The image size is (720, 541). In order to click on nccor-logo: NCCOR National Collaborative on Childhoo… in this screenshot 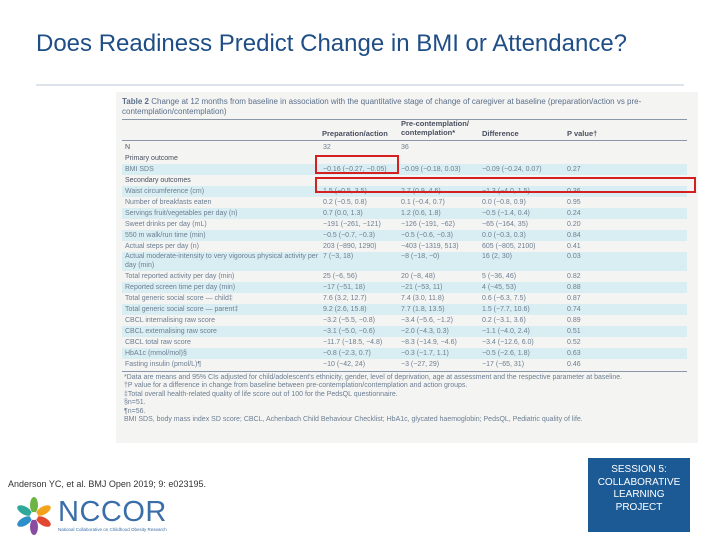, I will do `click(114, 516)`.